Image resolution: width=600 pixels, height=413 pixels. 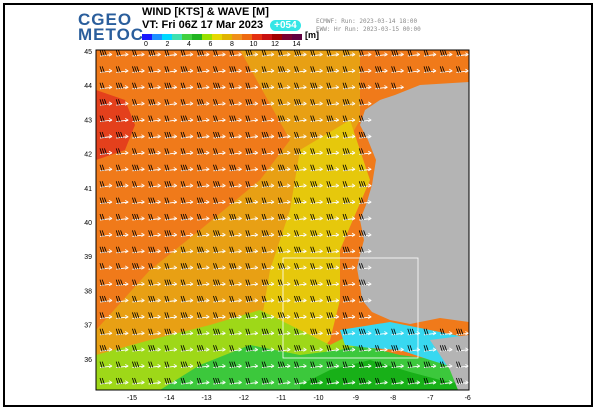 I want to click on lat-label: 41, so click(x=88, y=189).